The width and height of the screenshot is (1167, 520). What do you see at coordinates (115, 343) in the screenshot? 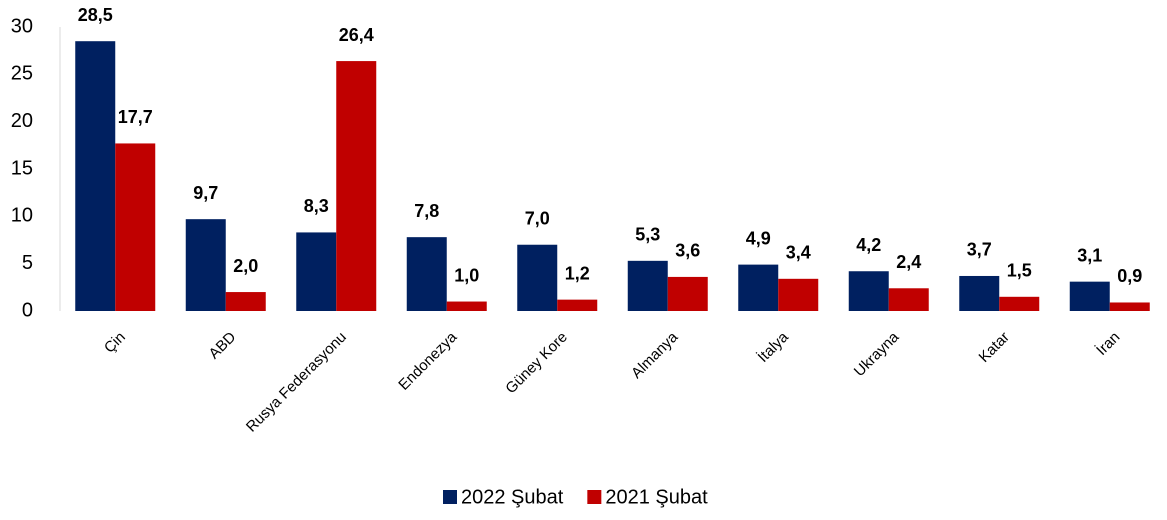
I see `x-tick-label: Çin` at bounding box center [115, 343].